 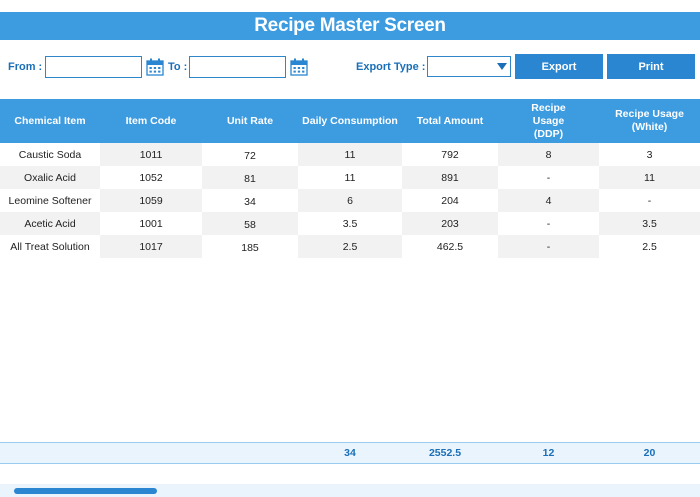 I want to click on cell-unit-rate: 81, so click(x=250, y=177).